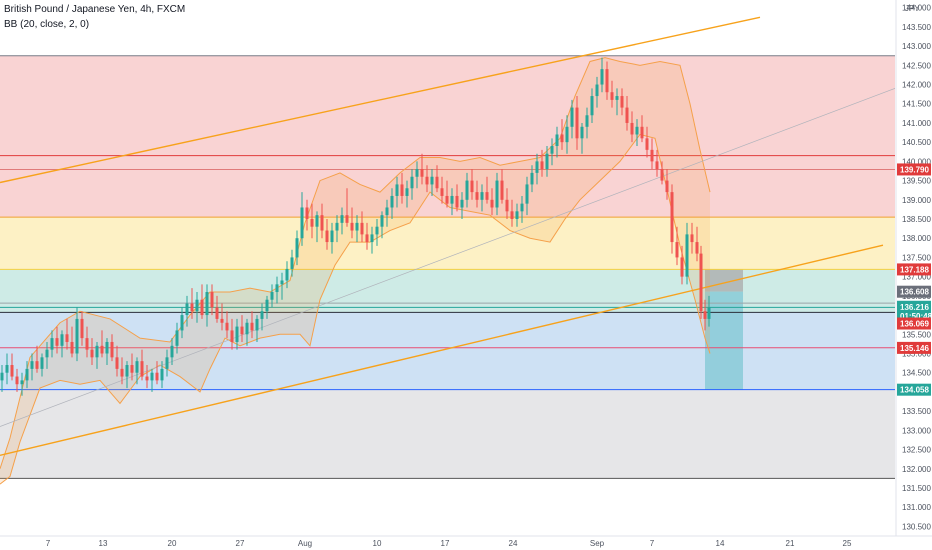  Describe the element at coordinates (916, 430) in the screenshot. I see `y-tick-label: 133.000` at that location.